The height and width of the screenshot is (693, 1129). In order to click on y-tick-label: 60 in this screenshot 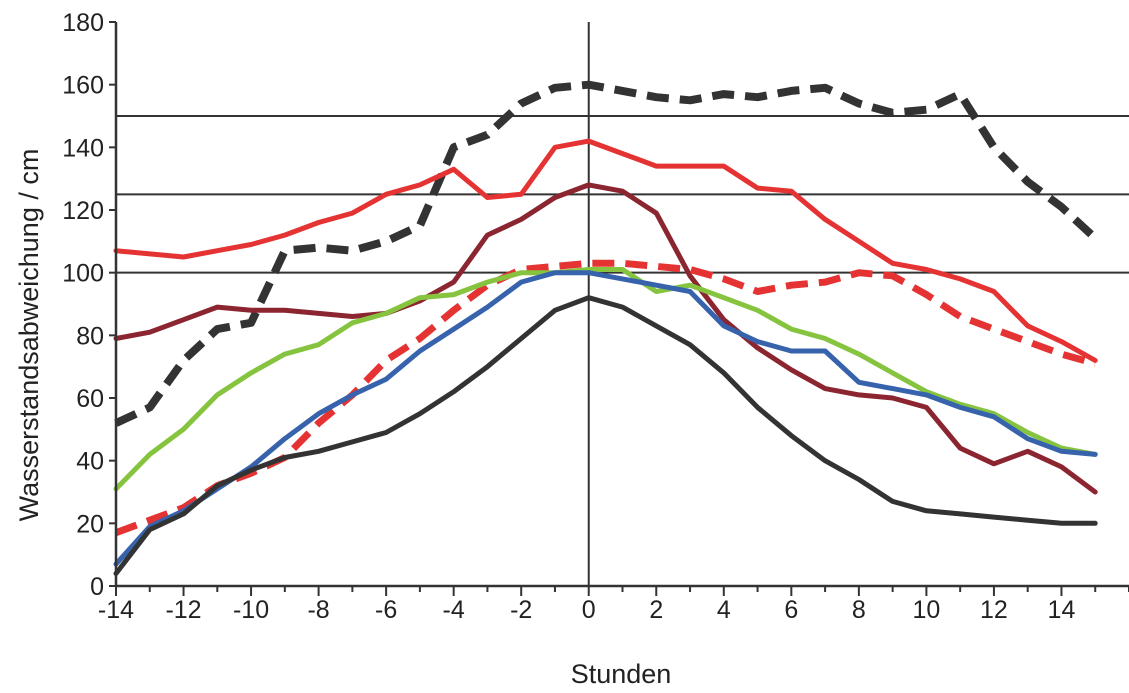, I will do `click(90, 399)`.